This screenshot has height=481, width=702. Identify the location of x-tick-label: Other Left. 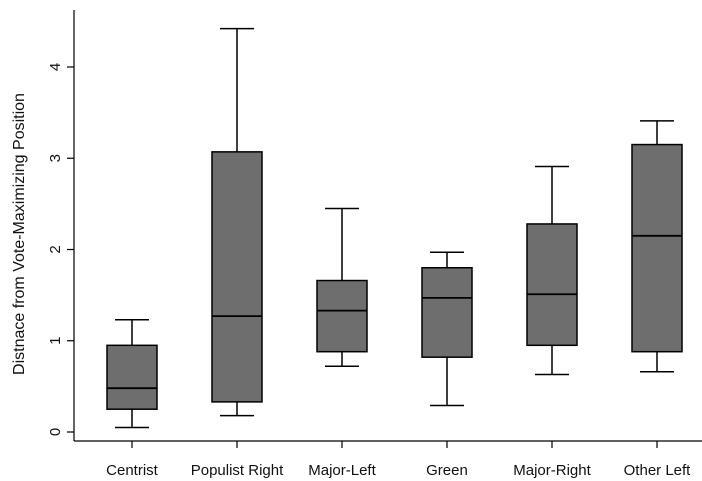
(658, 470).